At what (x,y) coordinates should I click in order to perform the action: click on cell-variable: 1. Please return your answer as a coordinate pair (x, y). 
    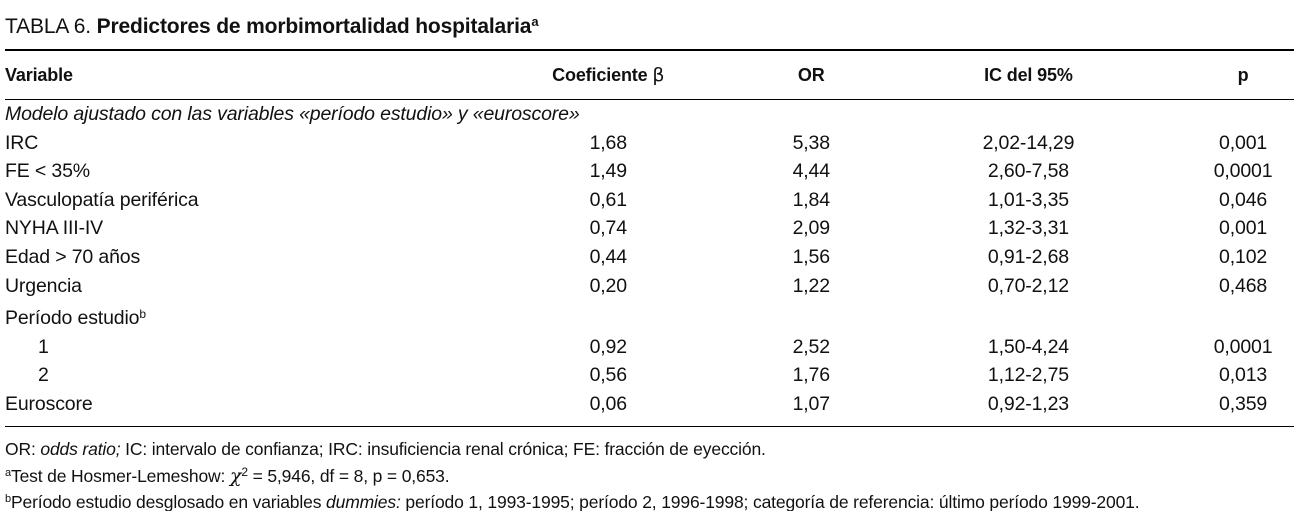
    Looking at the image, I should click on (43, 346).